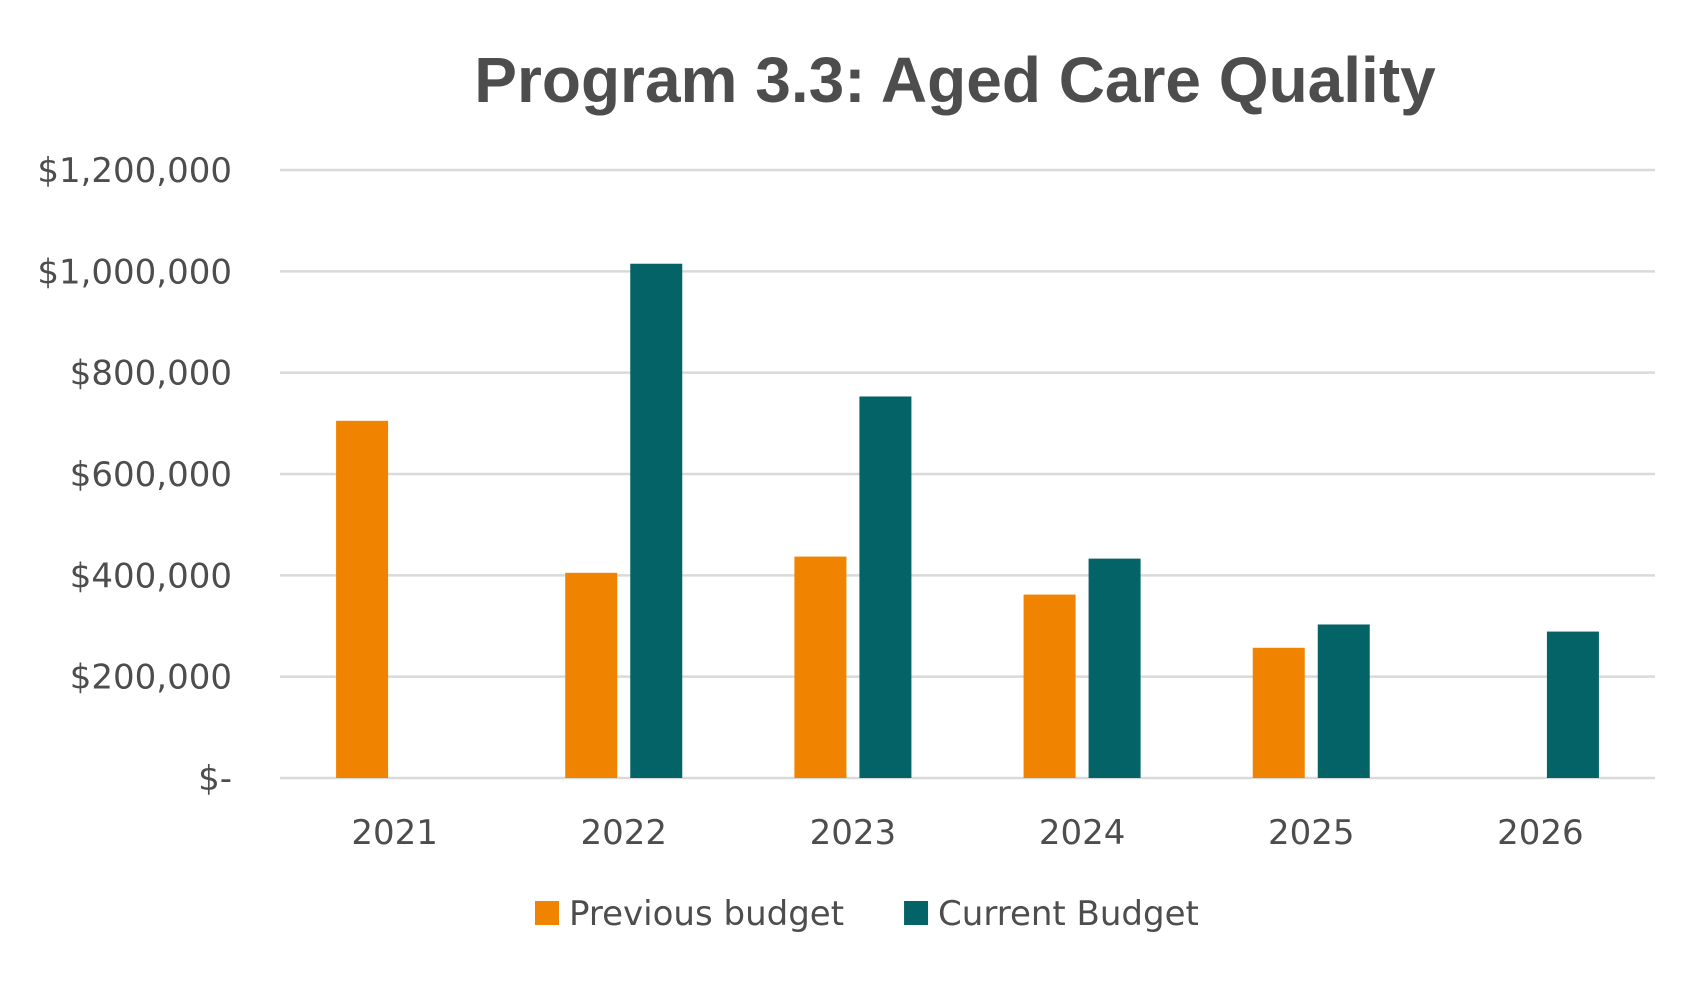 The image size is (1686, 985). Describe the element at coordinates (955, 80) in the screenshot. I see `chart-title: Program 3.3: Aged Care Quality` at that location.